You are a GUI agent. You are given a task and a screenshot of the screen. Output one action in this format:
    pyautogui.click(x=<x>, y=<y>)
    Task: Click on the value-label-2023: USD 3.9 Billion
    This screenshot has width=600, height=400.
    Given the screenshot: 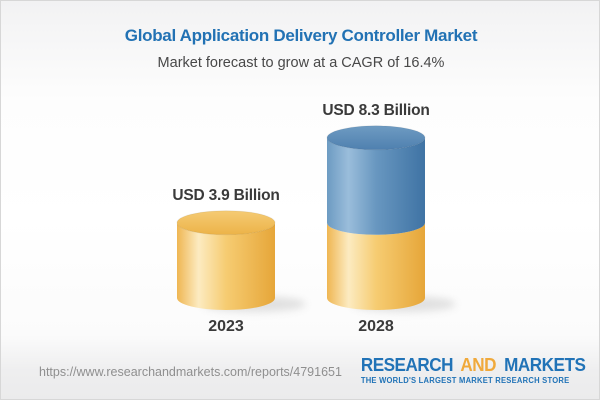 What is the action you would take?
    pyautogui.click(x=226, y=195)
    